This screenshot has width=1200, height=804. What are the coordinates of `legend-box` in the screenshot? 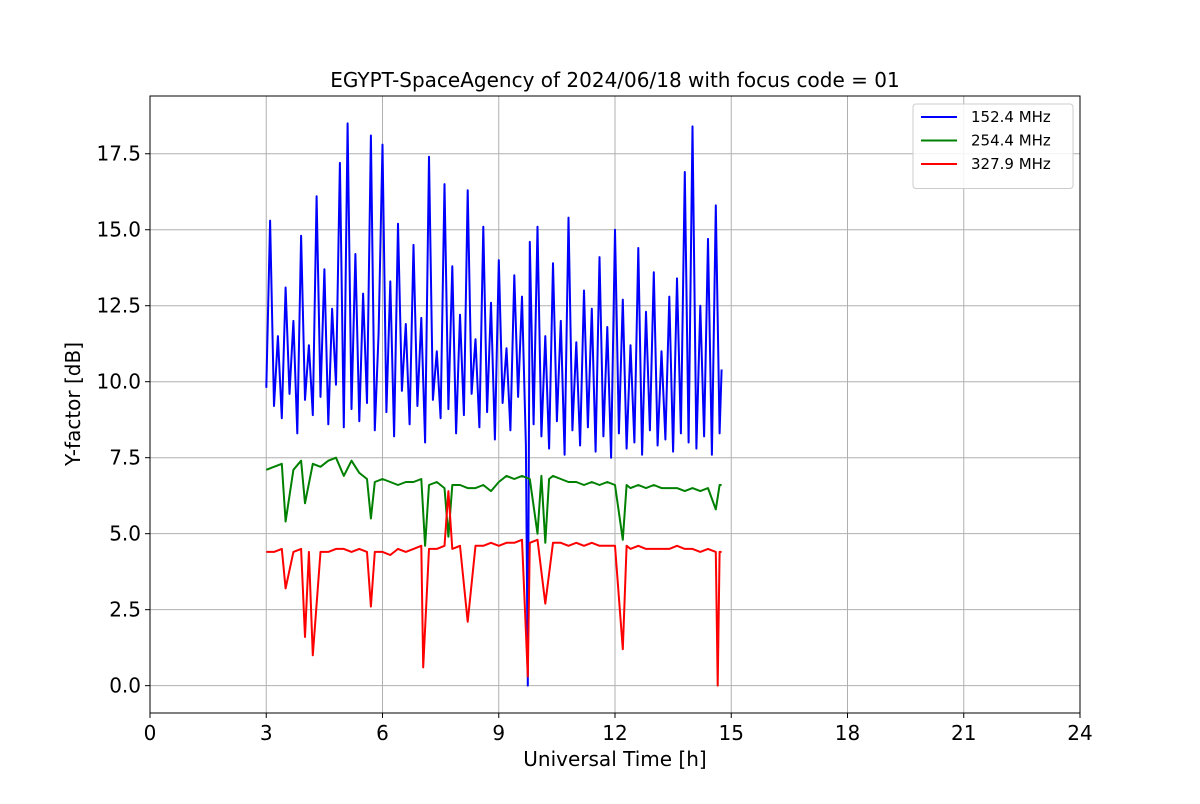 It's located at (993, 146).